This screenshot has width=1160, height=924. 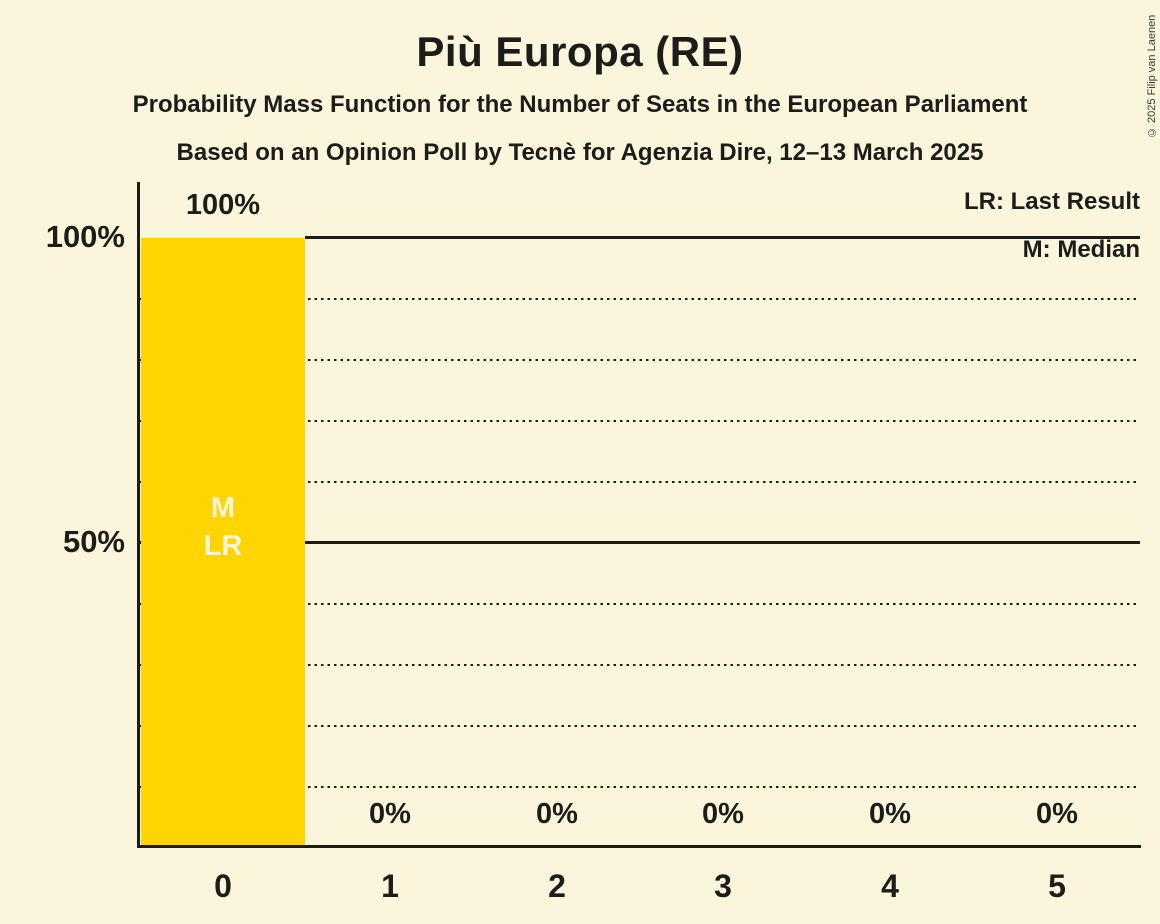 What do you see at coordinates (639, 421) in the screenshot?
I see `gridline-70pct` at bounding box center [639, 421].